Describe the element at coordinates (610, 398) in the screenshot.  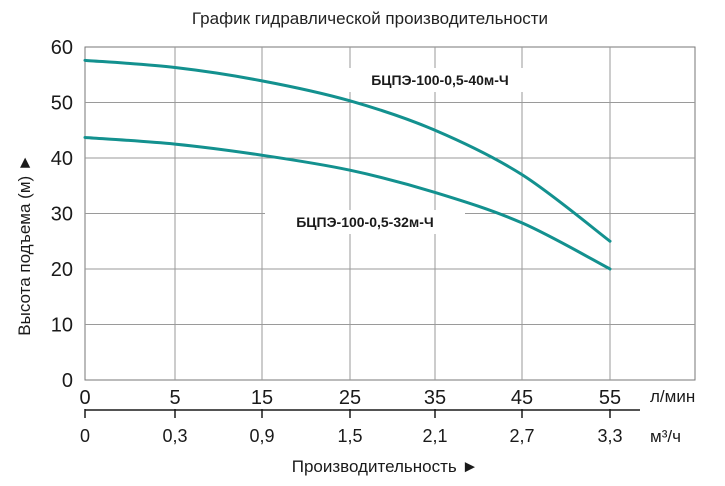
I see `x-tick-label-primary: 55` at that location.